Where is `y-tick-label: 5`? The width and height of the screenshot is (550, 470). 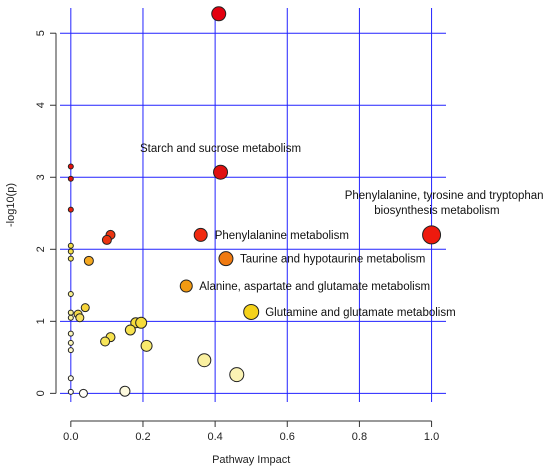 y-tick-label: 5 is located at coordinates (41, 33).